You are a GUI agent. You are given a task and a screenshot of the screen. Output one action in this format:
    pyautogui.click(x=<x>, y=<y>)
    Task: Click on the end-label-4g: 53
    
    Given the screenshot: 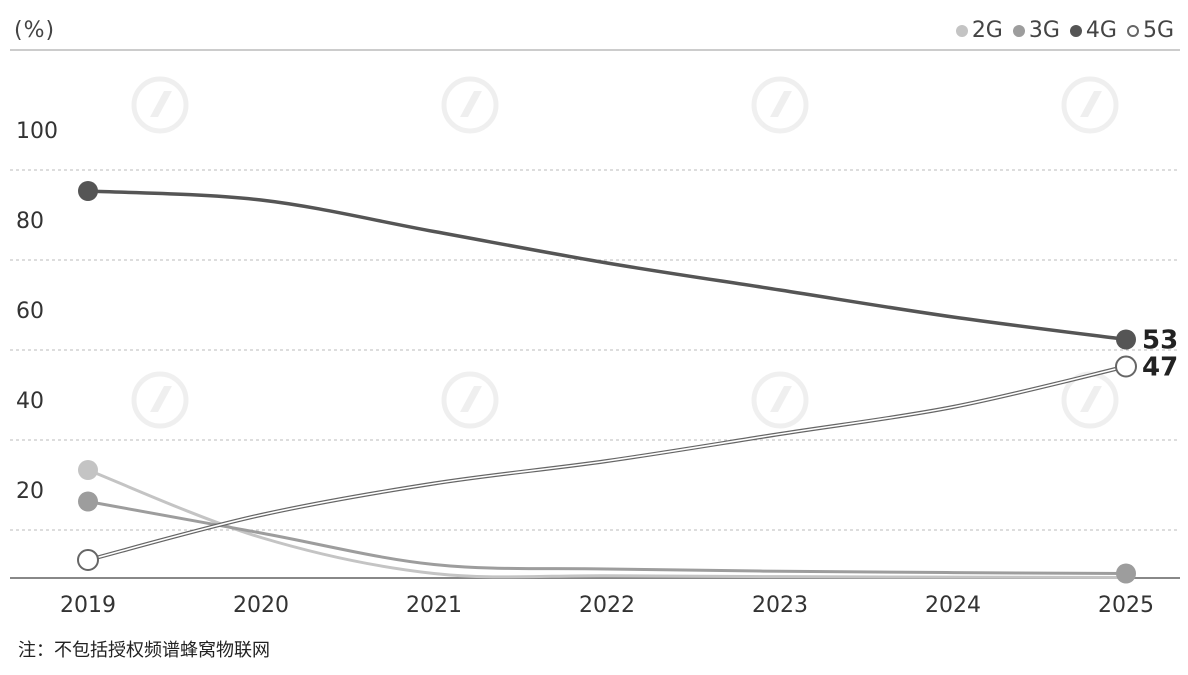 What is the action you would take?
    pyautogui.click(x=1160, y=341)
    